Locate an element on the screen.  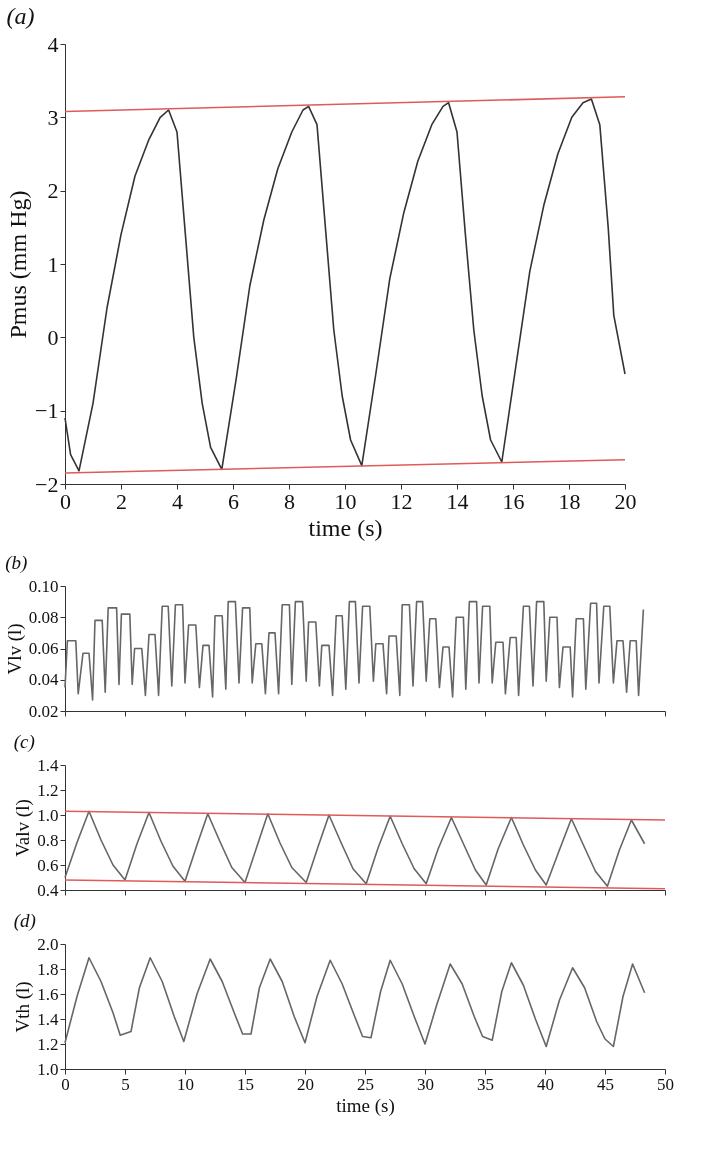
y-tick-label: 0.10 is located at coordinates (43, 586).